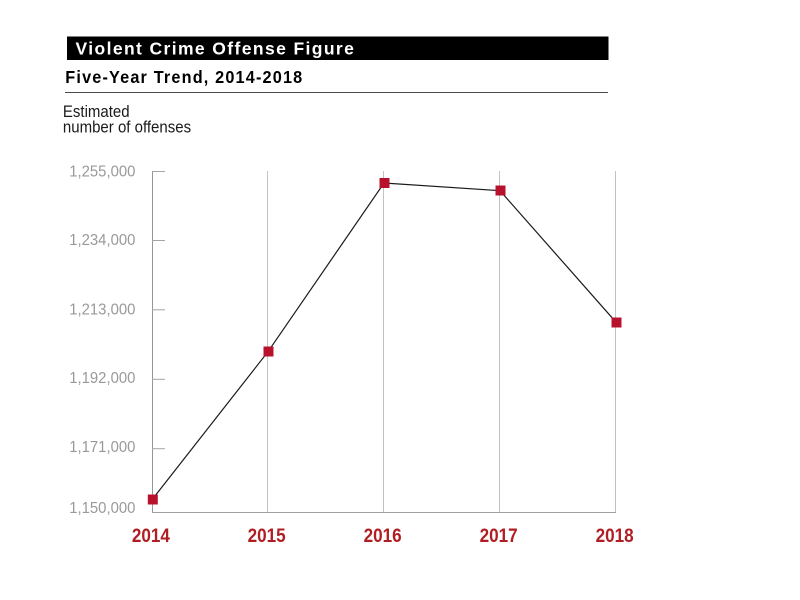  Describe the element at coordinates (383, 535) in the screenshot. I see `svg-text: 2016` at that location.